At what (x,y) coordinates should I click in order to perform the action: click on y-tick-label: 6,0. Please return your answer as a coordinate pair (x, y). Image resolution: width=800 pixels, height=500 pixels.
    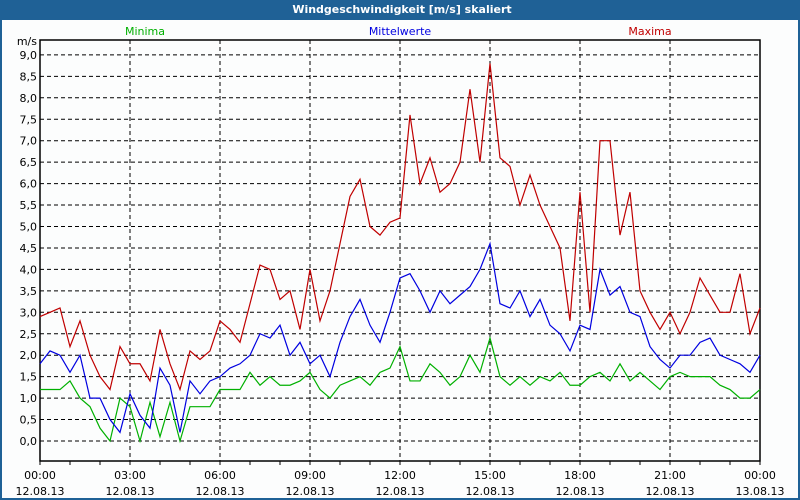
    Looking at the image, I should click on (29, 184).